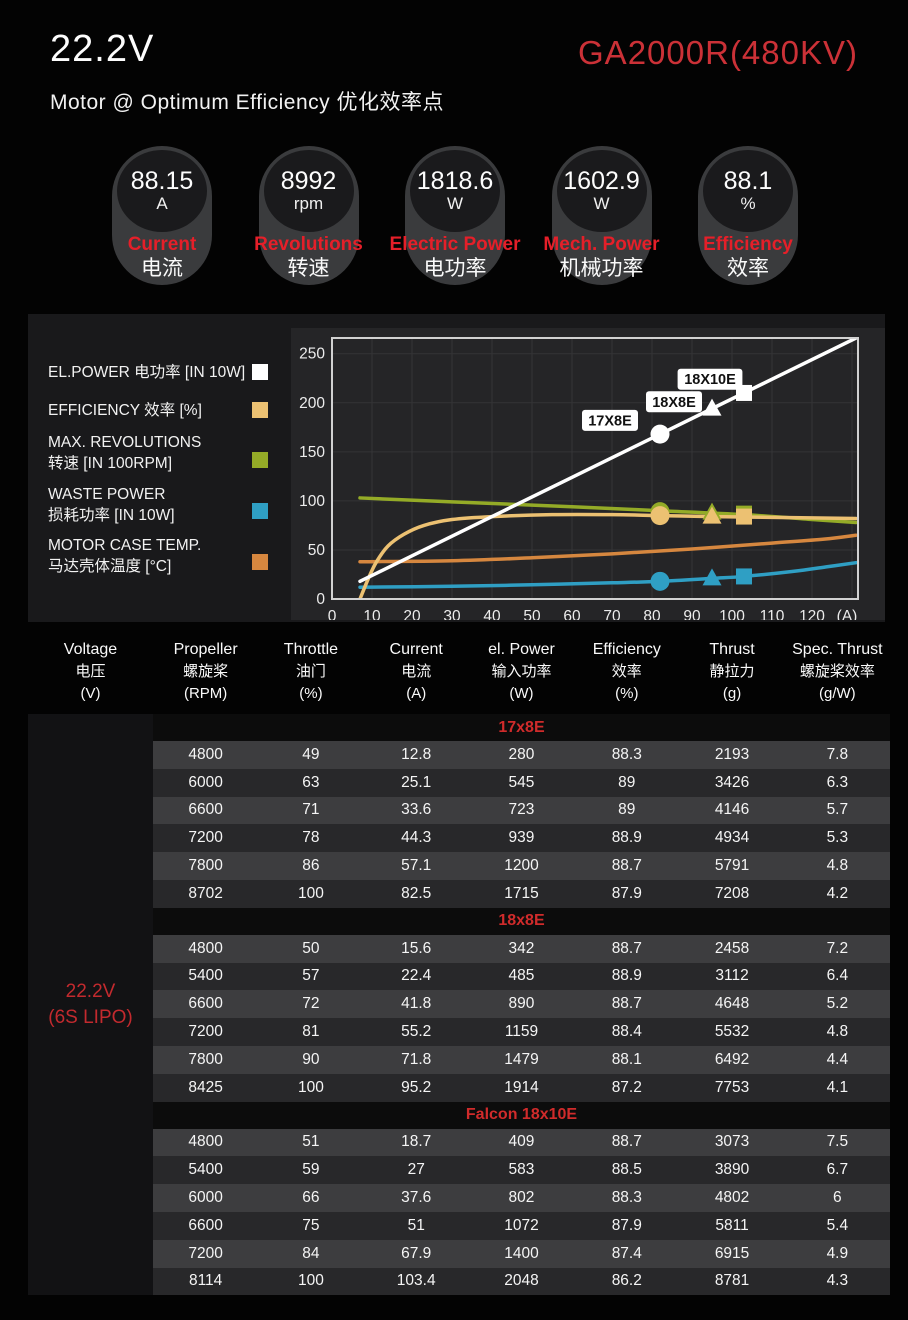 This screenshot has height=1320, width=908. I want to click on table-cell: 67.9, so click(416, 1253).